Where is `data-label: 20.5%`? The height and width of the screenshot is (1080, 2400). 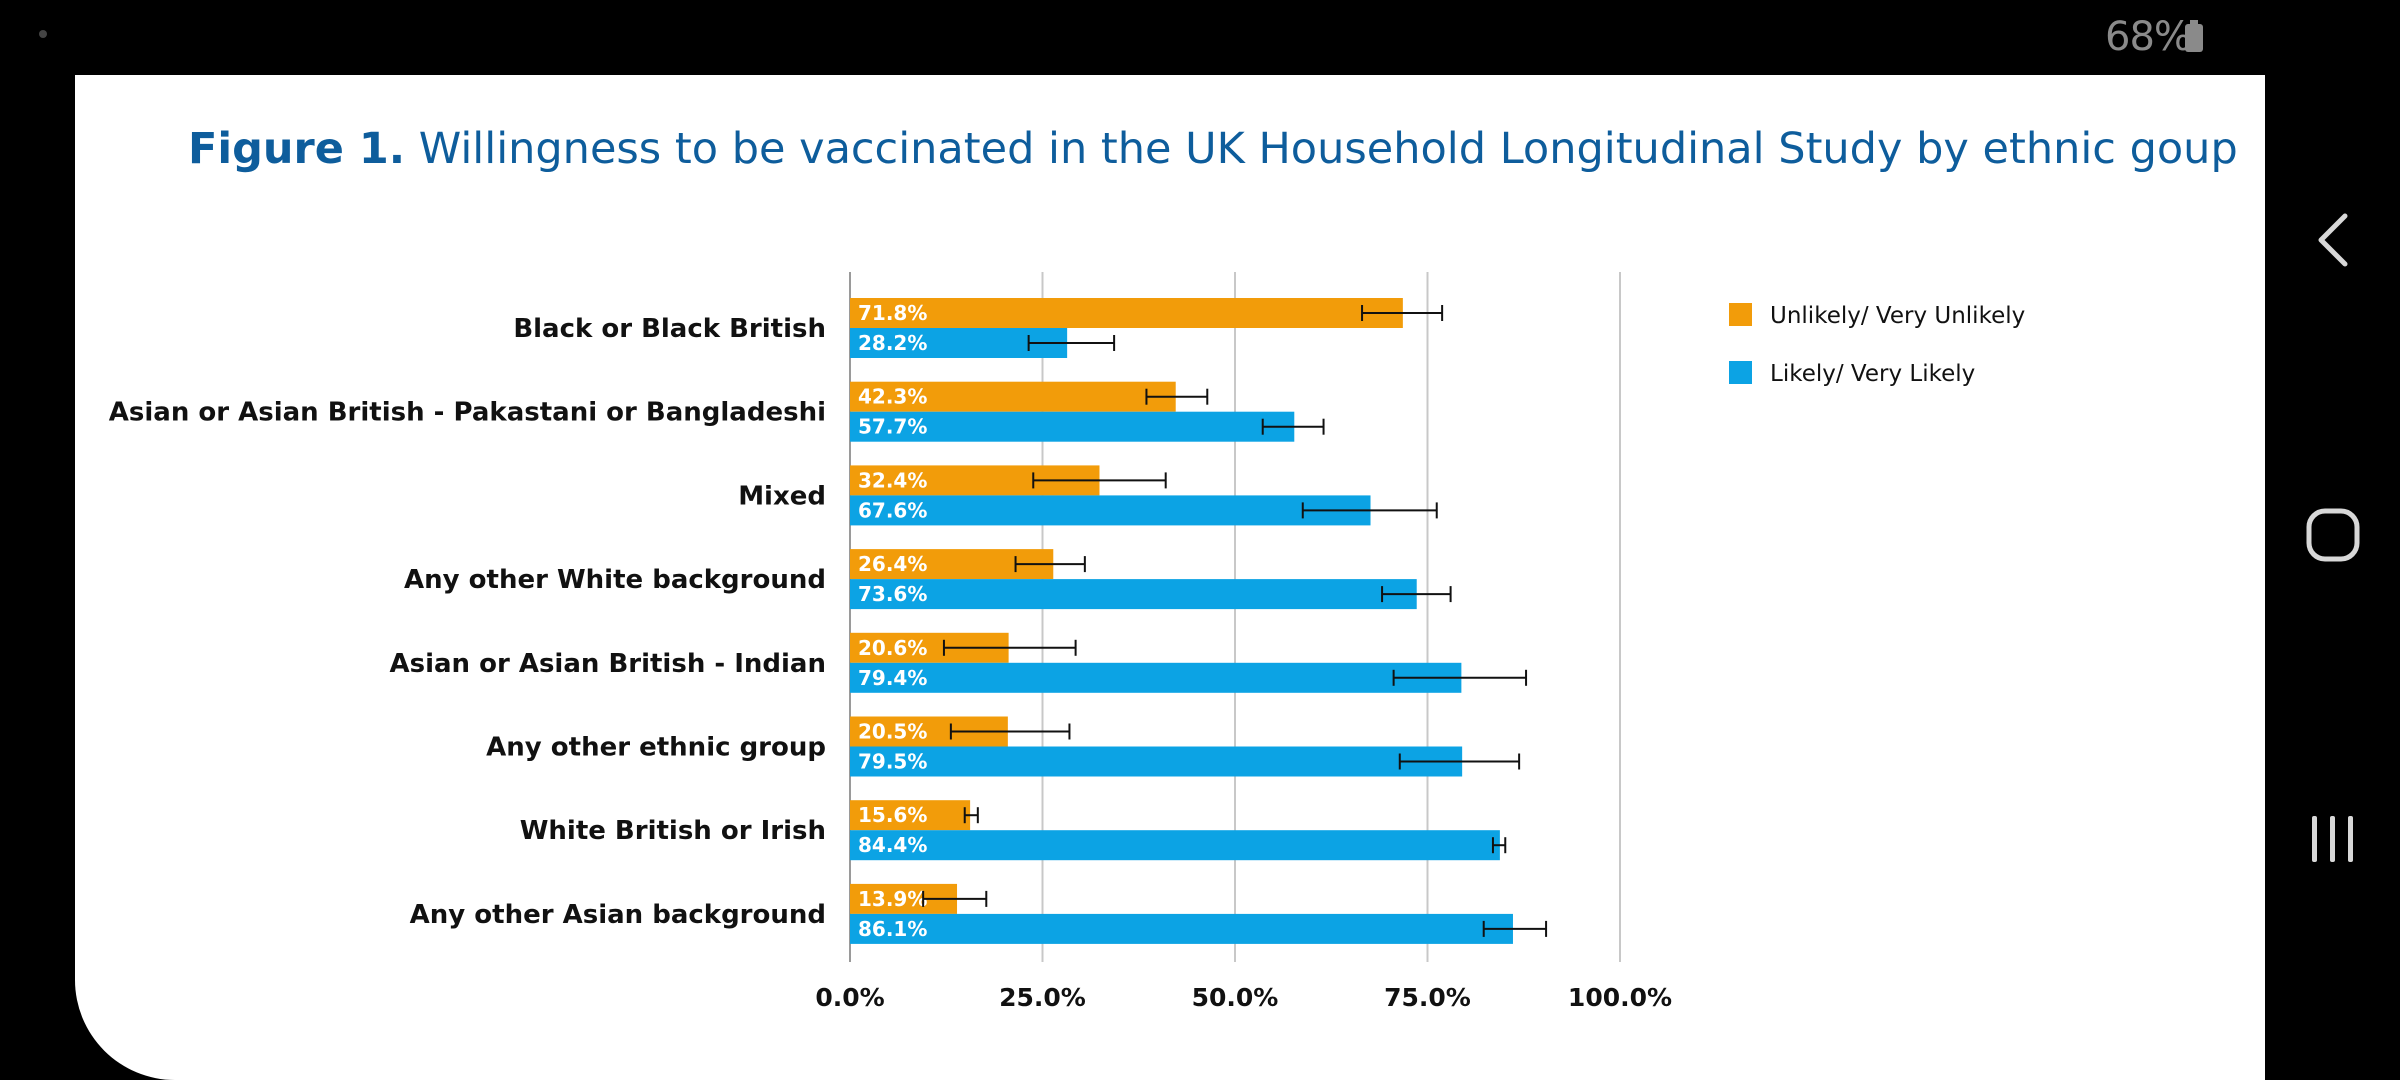 data-label: 20.5% is located at coordinates (892, 732).